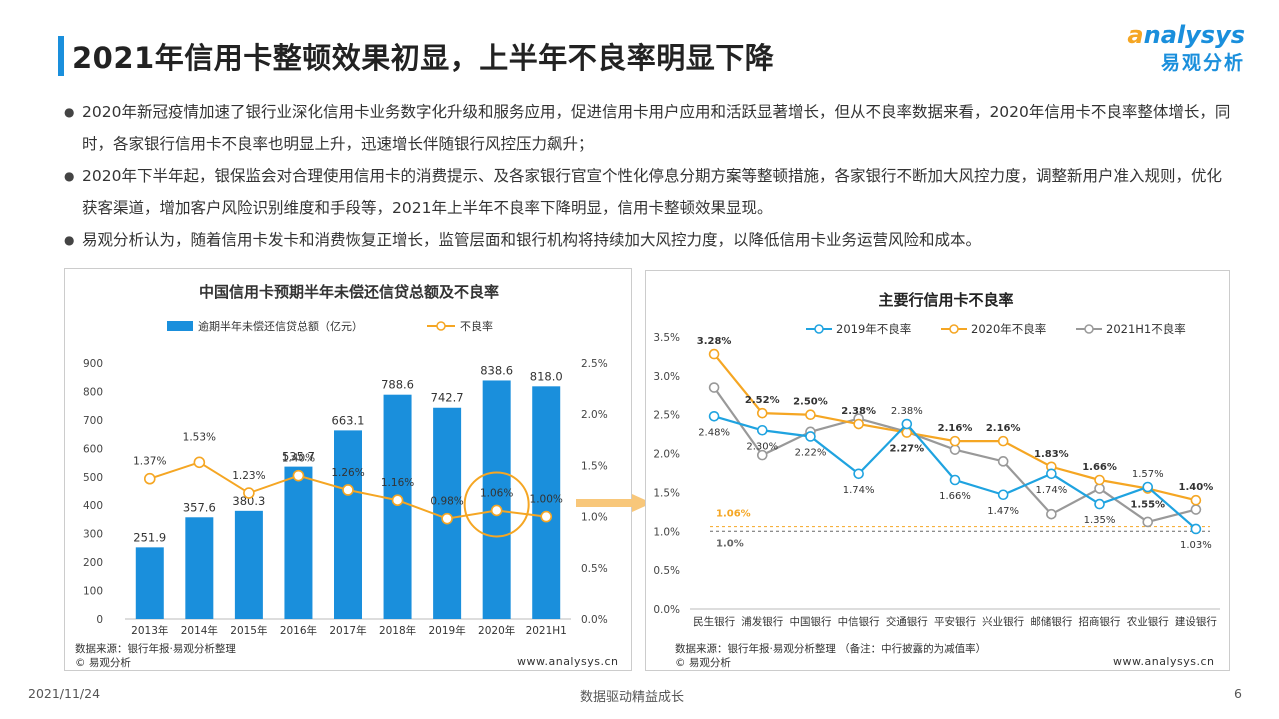 The image size is (1279, 719). Describe the element at coordinates (149, 537) in the screenshot. I see `bar-value-label: 251.9` at that location.